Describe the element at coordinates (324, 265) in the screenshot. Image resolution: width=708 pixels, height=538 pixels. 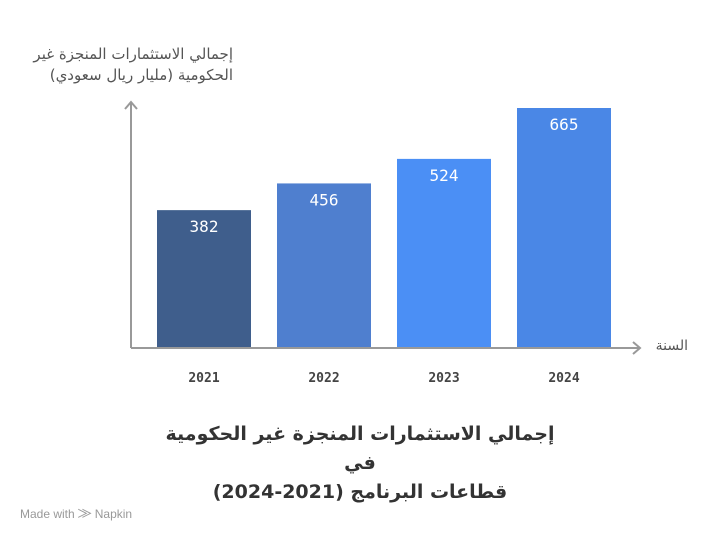
I see `bar-2022` at that location.